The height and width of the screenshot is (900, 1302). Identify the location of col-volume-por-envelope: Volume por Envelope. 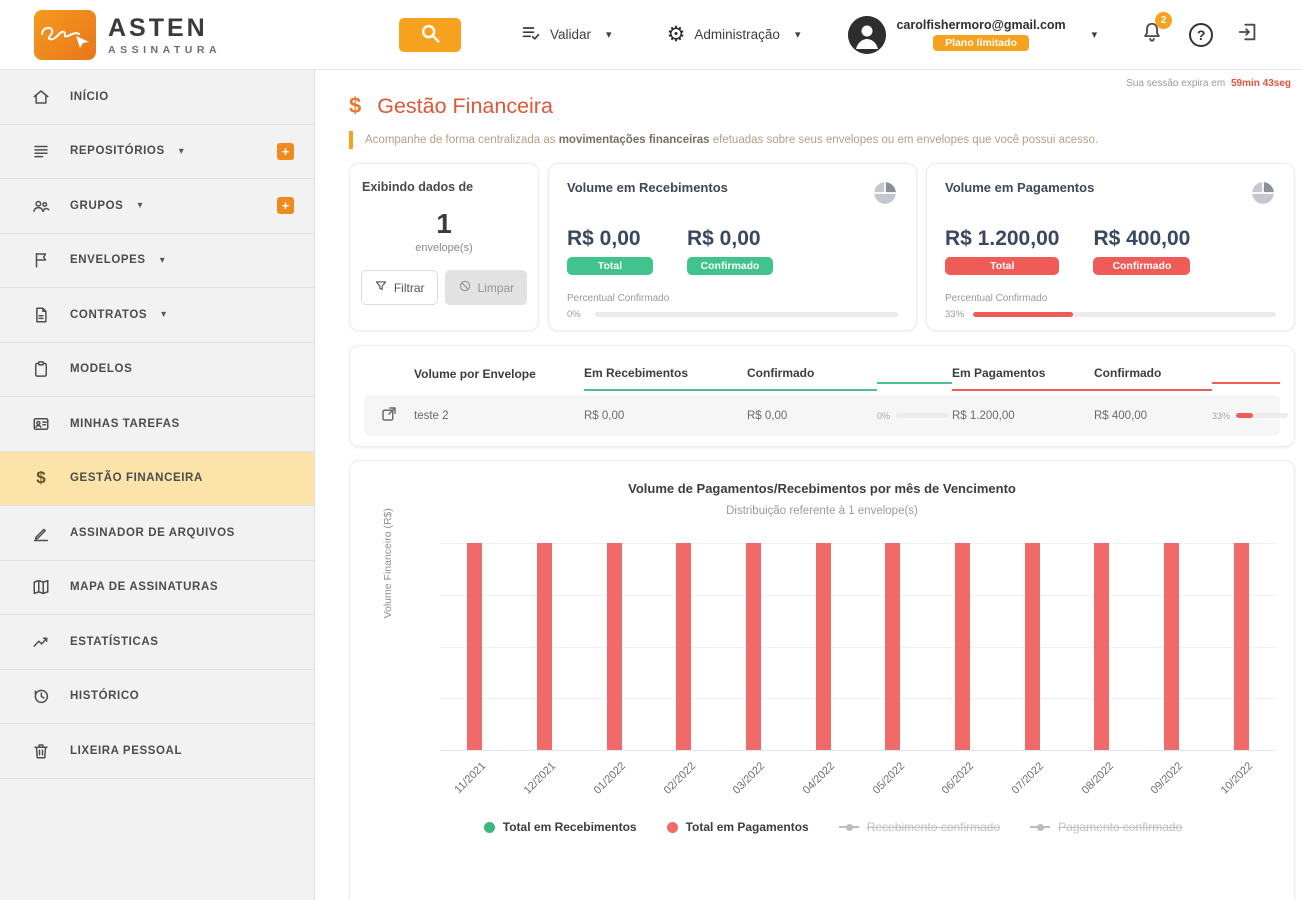
(475, 374).